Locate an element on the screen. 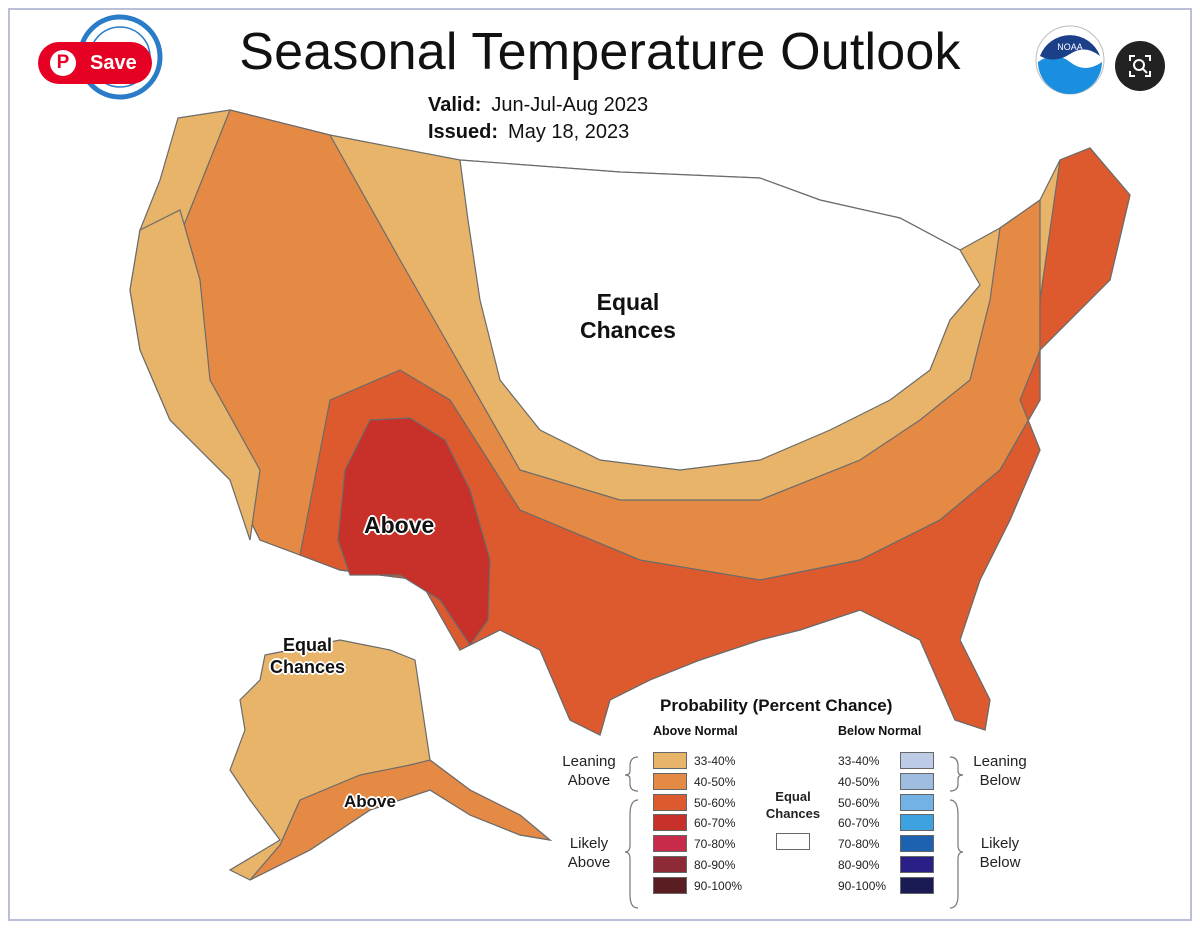 The width and height of the screenshot is (1200, 929). legend-below-swatch-label: 70-80% is located at coordinates (859, 844).